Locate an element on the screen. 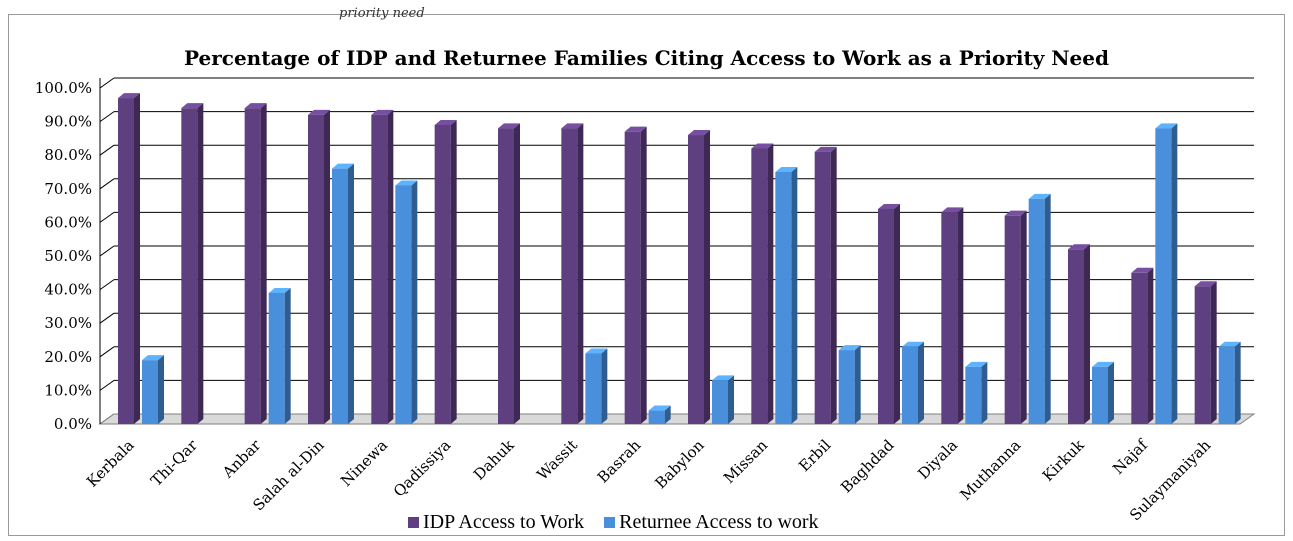  x-tick-label: Kerbala is located at coordinates (110, 463).